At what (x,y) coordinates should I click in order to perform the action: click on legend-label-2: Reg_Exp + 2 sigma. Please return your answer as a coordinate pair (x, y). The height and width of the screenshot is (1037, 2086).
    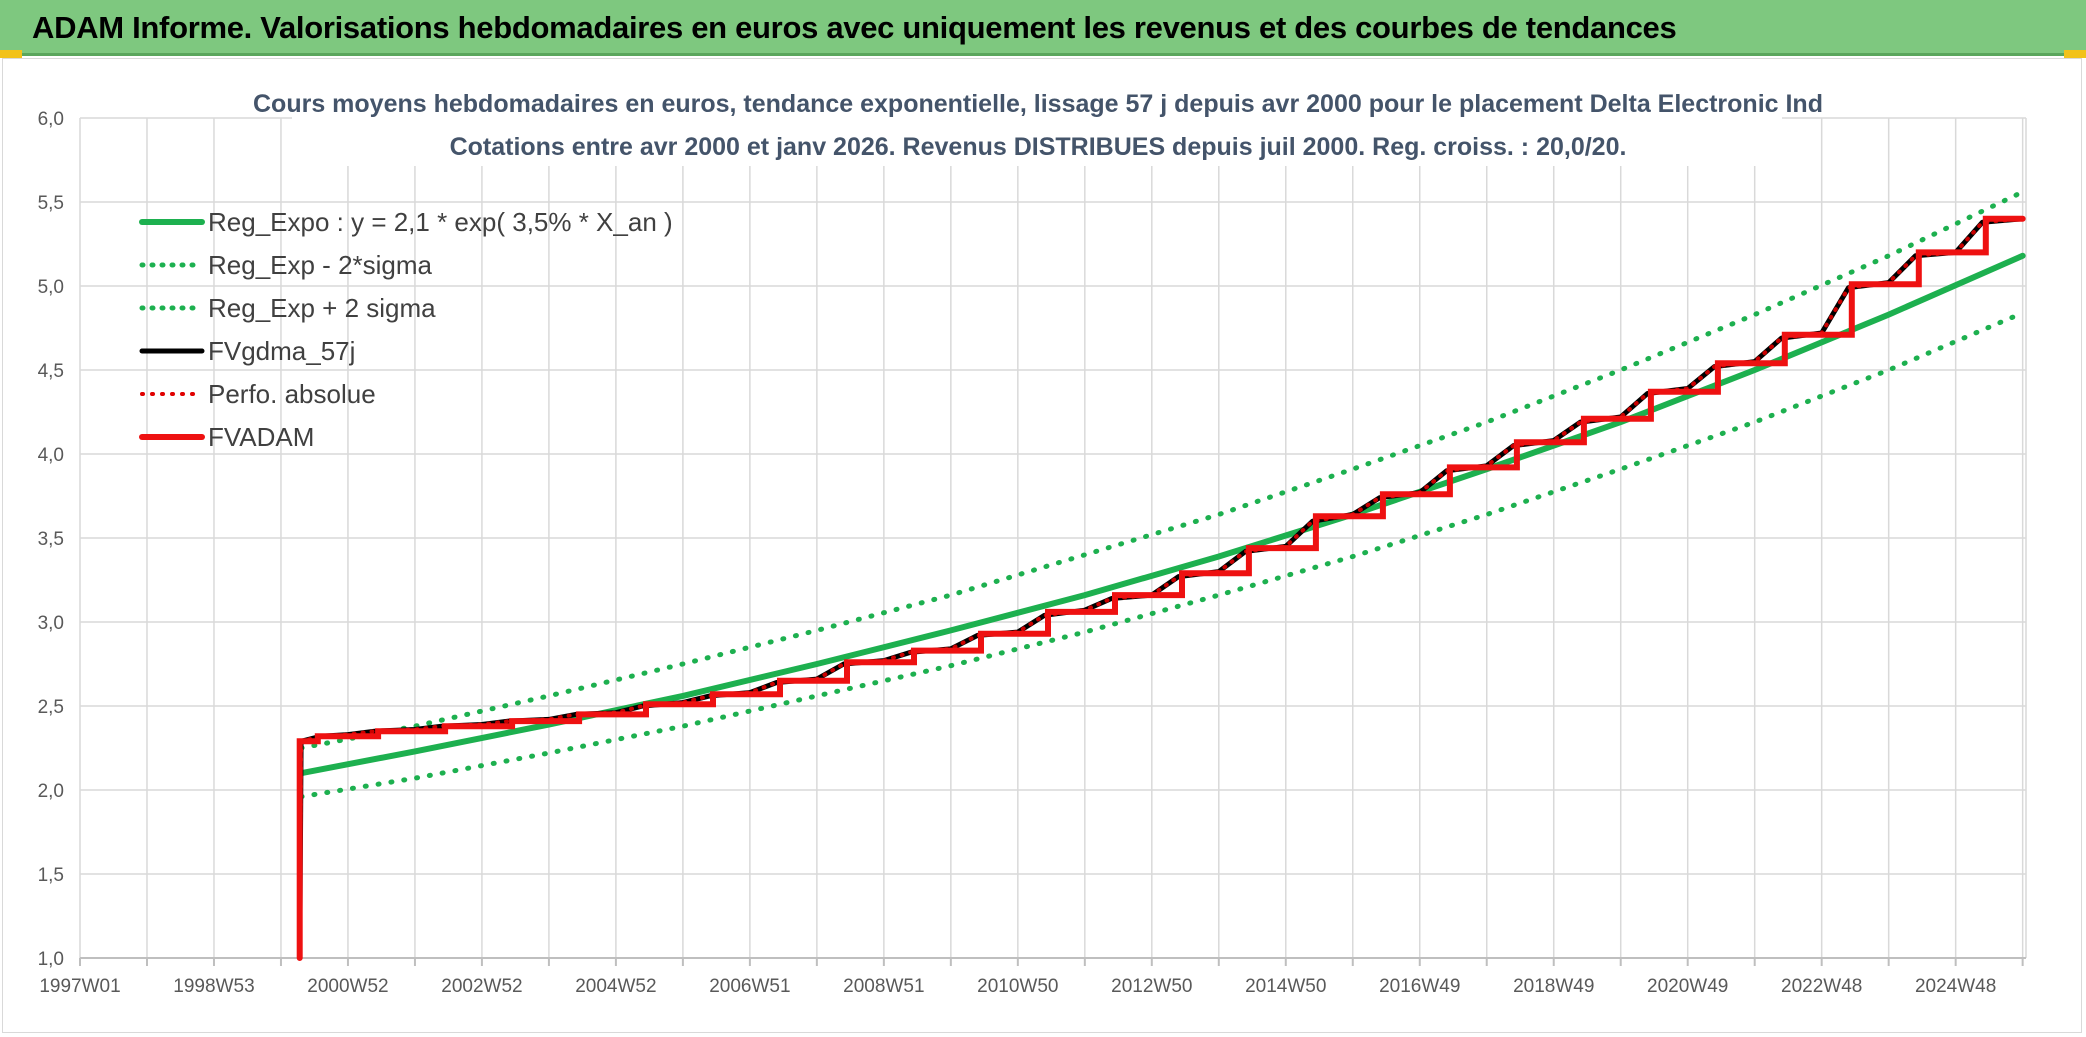
    Looking at the image, I should click on (322, 308).